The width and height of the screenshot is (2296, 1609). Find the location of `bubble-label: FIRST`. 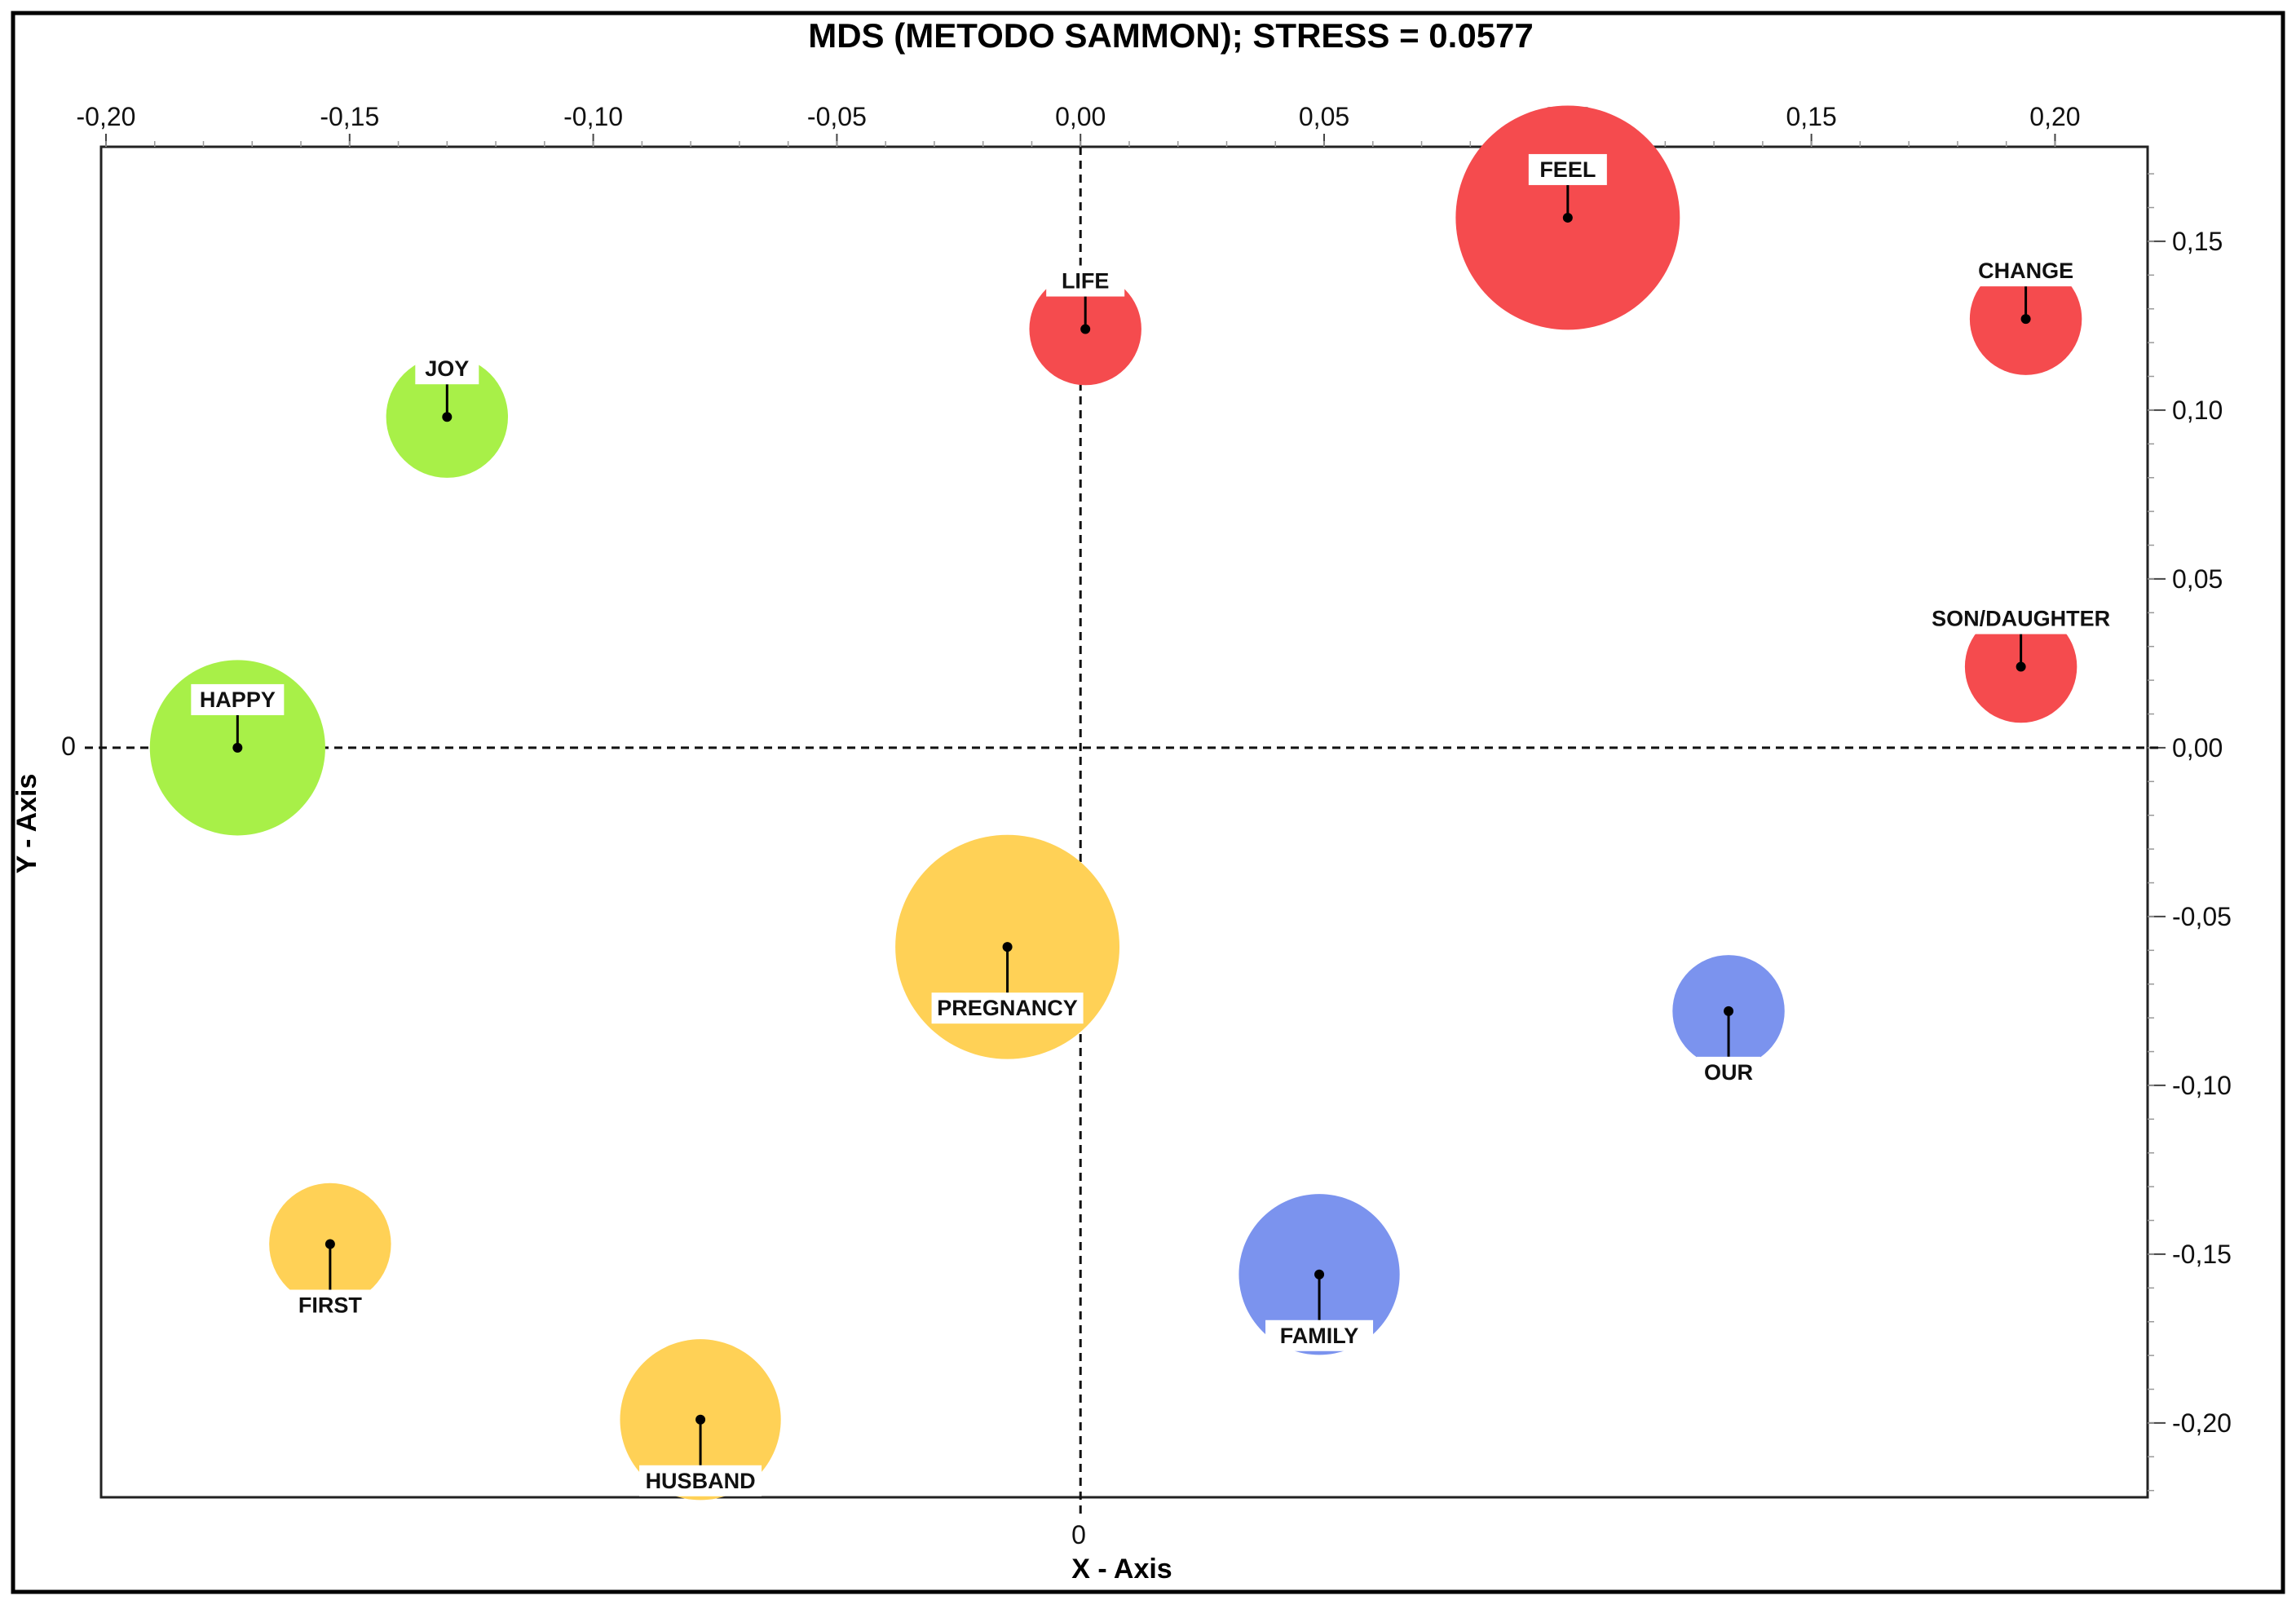

bubble-label: FIRST is located at coordinates (330, 1305).